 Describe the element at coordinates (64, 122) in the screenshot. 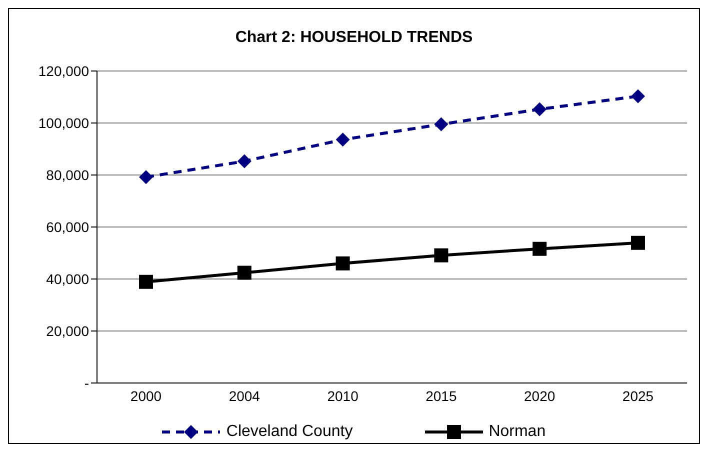

I see `y-tick-label: 100,000` at that location.